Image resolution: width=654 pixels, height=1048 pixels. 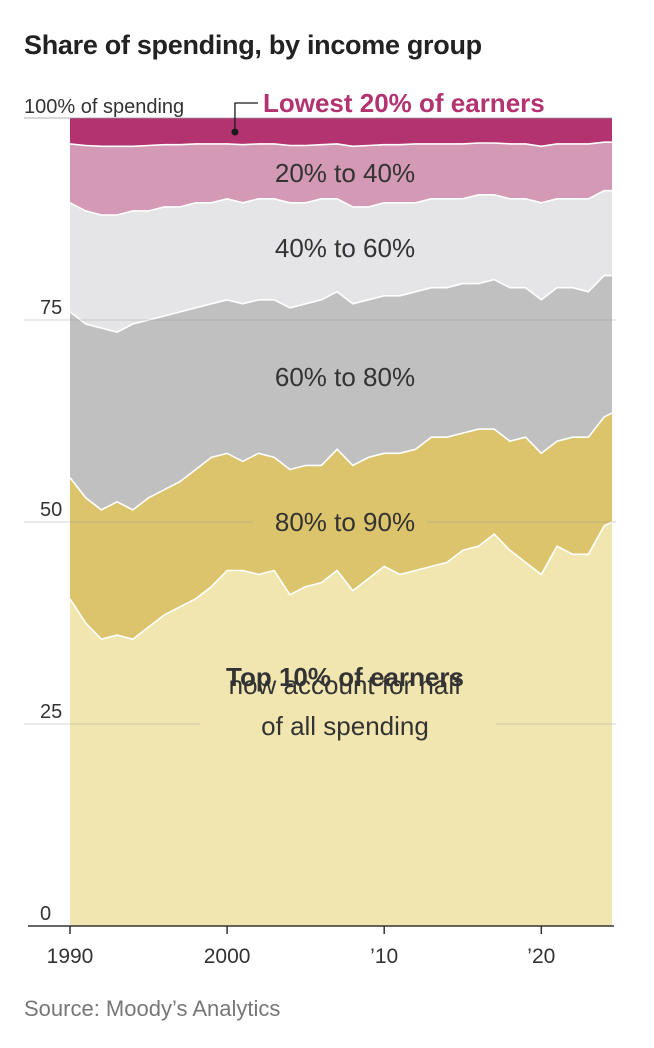 I want to click on source-note: Source: Moody’s Analytics, so click(x=152, y=1008).